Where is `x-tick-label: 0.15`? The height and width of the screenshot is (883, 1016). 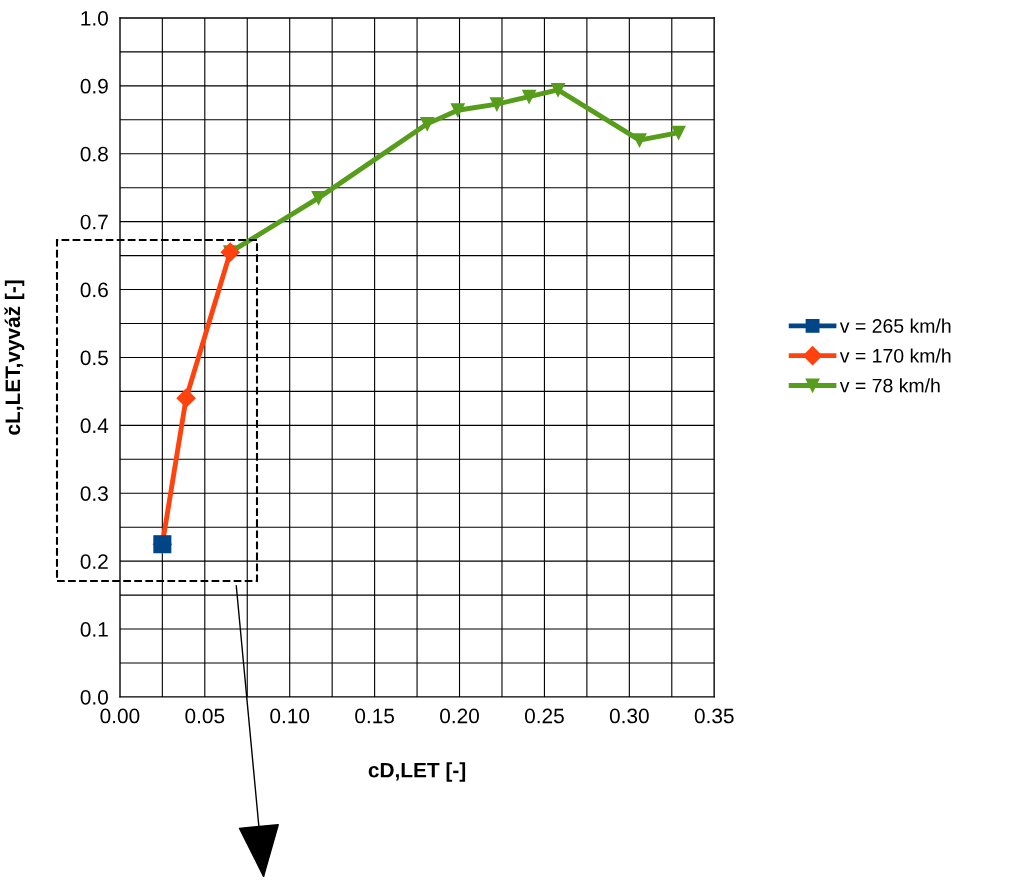 x-tick-label: 0.15 is located at coordinates (375, 716).